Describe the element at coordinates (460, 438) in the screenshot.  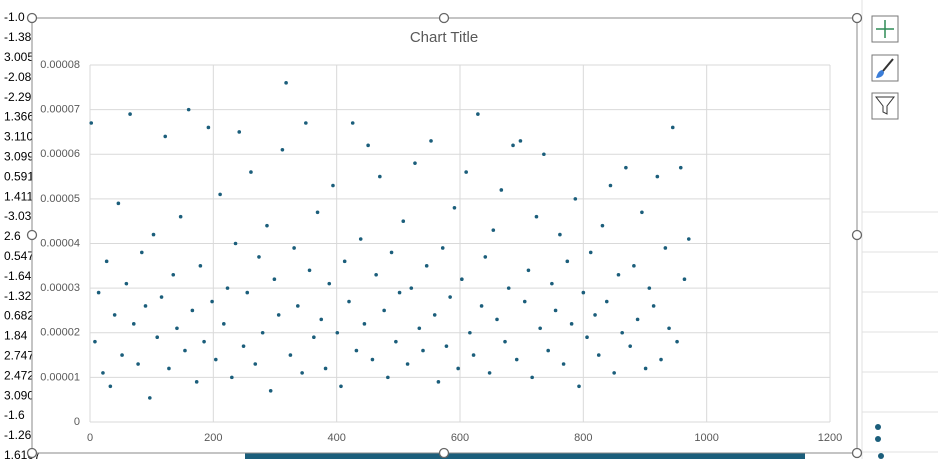
I see `x-tick-label: 600` at that location.